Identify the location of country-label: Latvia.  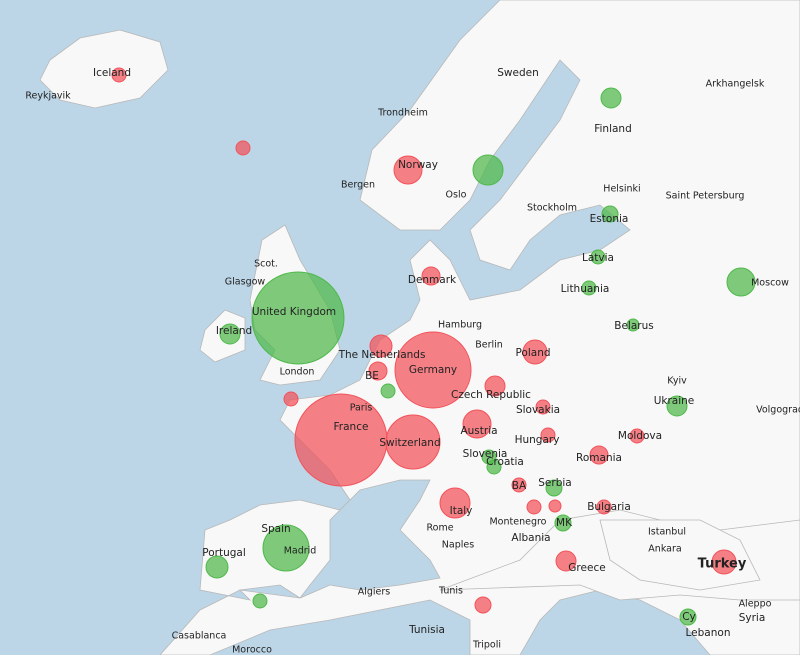
(598, 258).